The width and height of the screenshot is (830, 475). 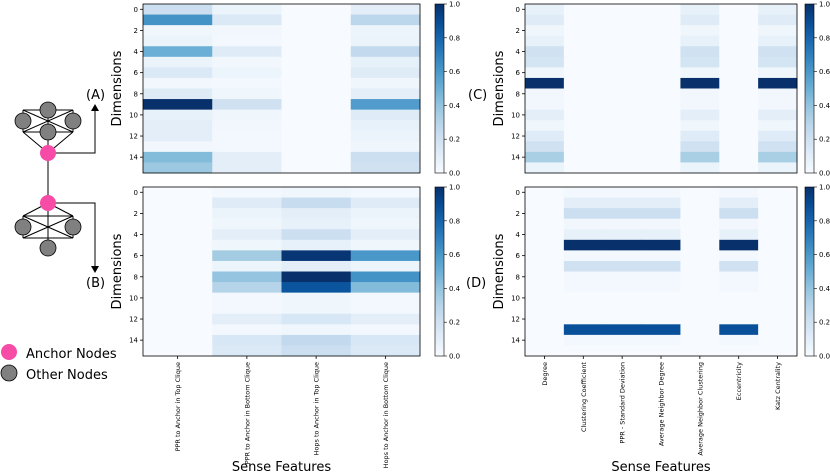 I want to click on colorbar-tick-label: 0.2, so click(x=824, y=323).